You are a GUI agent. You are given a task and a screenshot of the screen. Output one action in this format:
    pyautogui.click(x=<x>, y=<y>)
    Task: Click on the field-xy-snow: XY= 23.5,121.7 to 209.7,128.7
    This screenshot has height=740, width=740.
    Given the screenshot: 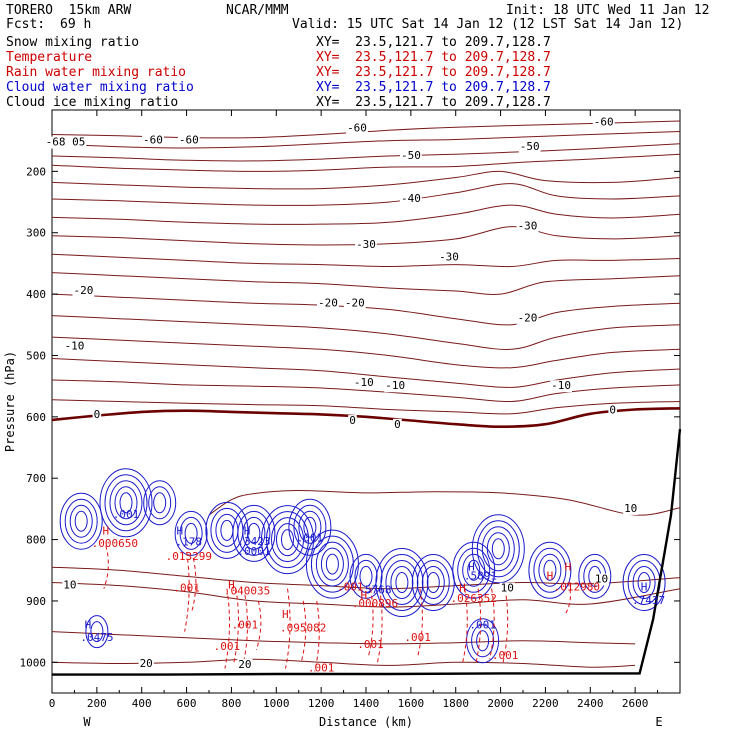 What is the action you would take?
    pyautogui.click(x=433, y=42)
    